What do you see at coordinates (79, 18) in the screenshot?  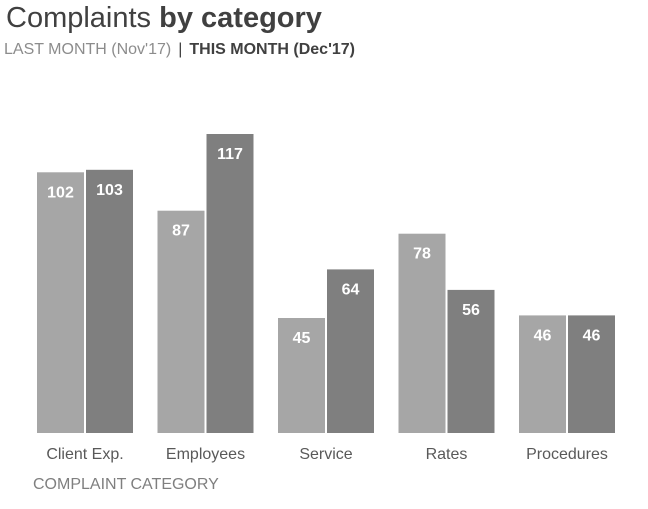 I see `chart-title-part1: Complaints` at bounding box center [79, 18].